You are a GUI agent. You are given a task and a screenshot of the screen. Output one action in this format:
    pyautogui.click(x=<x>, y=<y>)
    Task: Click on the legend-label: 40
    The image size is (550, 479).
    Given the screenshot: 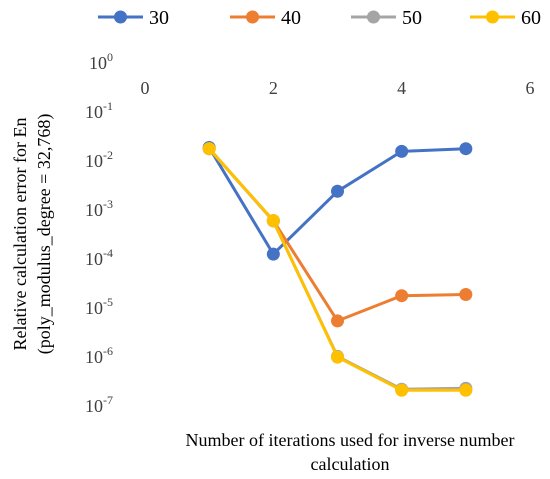 What is the action you would take?
    pyautogui.click(x=291, y=18)
    